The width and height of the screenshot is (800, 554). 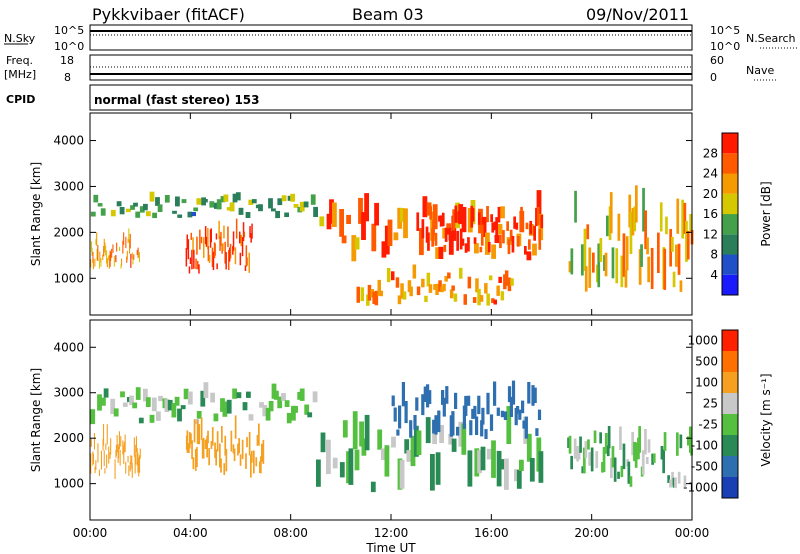 What do you see at coordinates (68, 186) in the screenshot?
I see `y-tick-label: 3000` at bounding box center [68, 186].